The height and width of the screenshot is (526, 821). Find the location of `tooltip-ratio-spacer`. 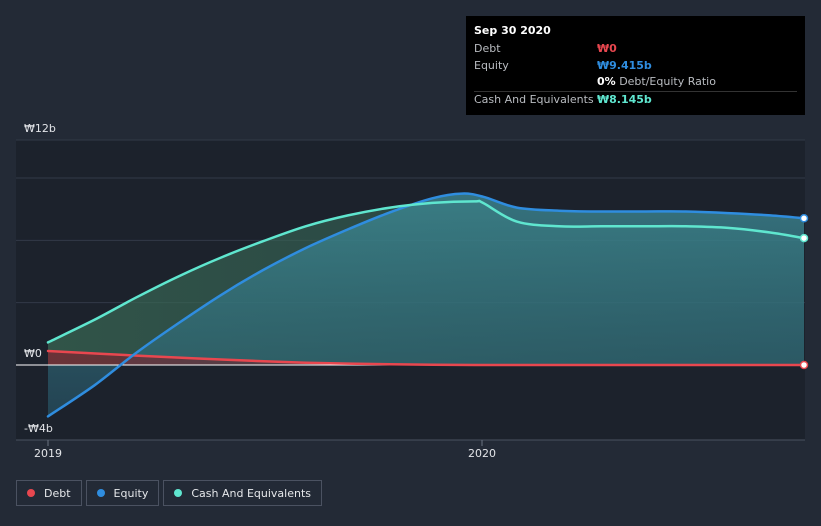

tooltip-ratio-spacer is located at coordinates (535, 82).